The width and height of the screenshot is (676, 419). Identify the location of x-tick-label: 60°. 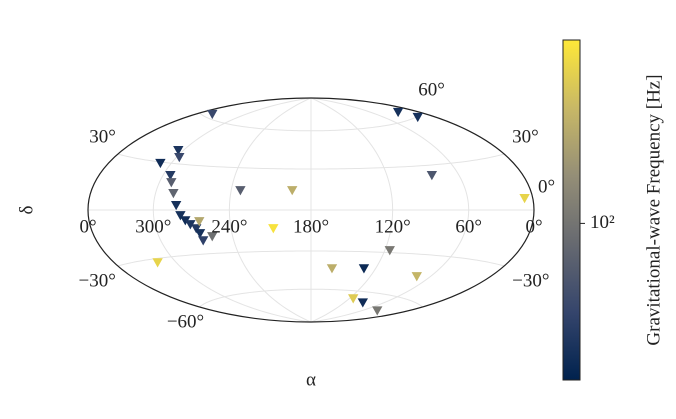
(468, 226).